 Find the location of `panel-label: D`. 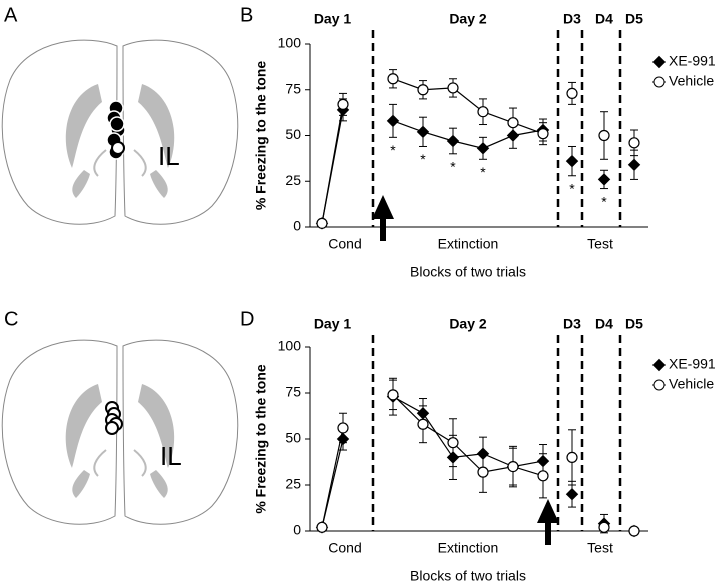

panel-label: D is located at coordinates (247, 319).